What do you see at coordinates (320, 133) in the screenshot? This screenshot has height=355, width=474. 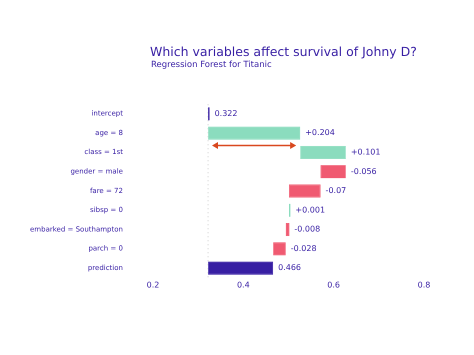 I see `data-label: +0.204` at bounding box center [320, 133].